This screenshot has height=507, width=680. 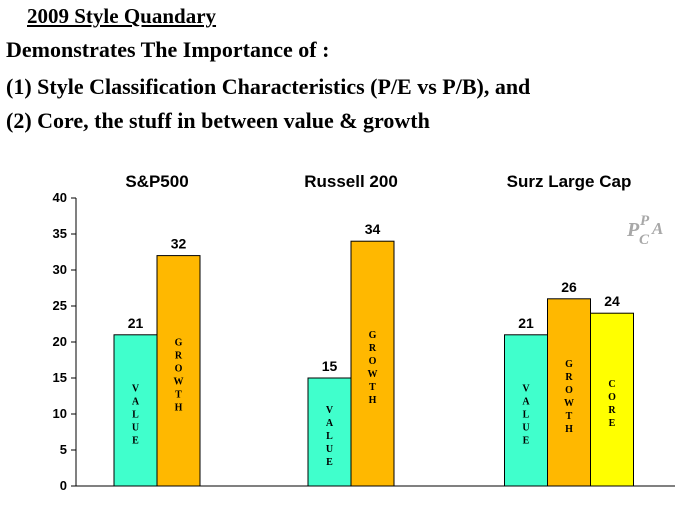 What do you see at coordinates (60, 305) in the screenshot?
I see `y-tick-label: 25` at bounding box center [60, 305].